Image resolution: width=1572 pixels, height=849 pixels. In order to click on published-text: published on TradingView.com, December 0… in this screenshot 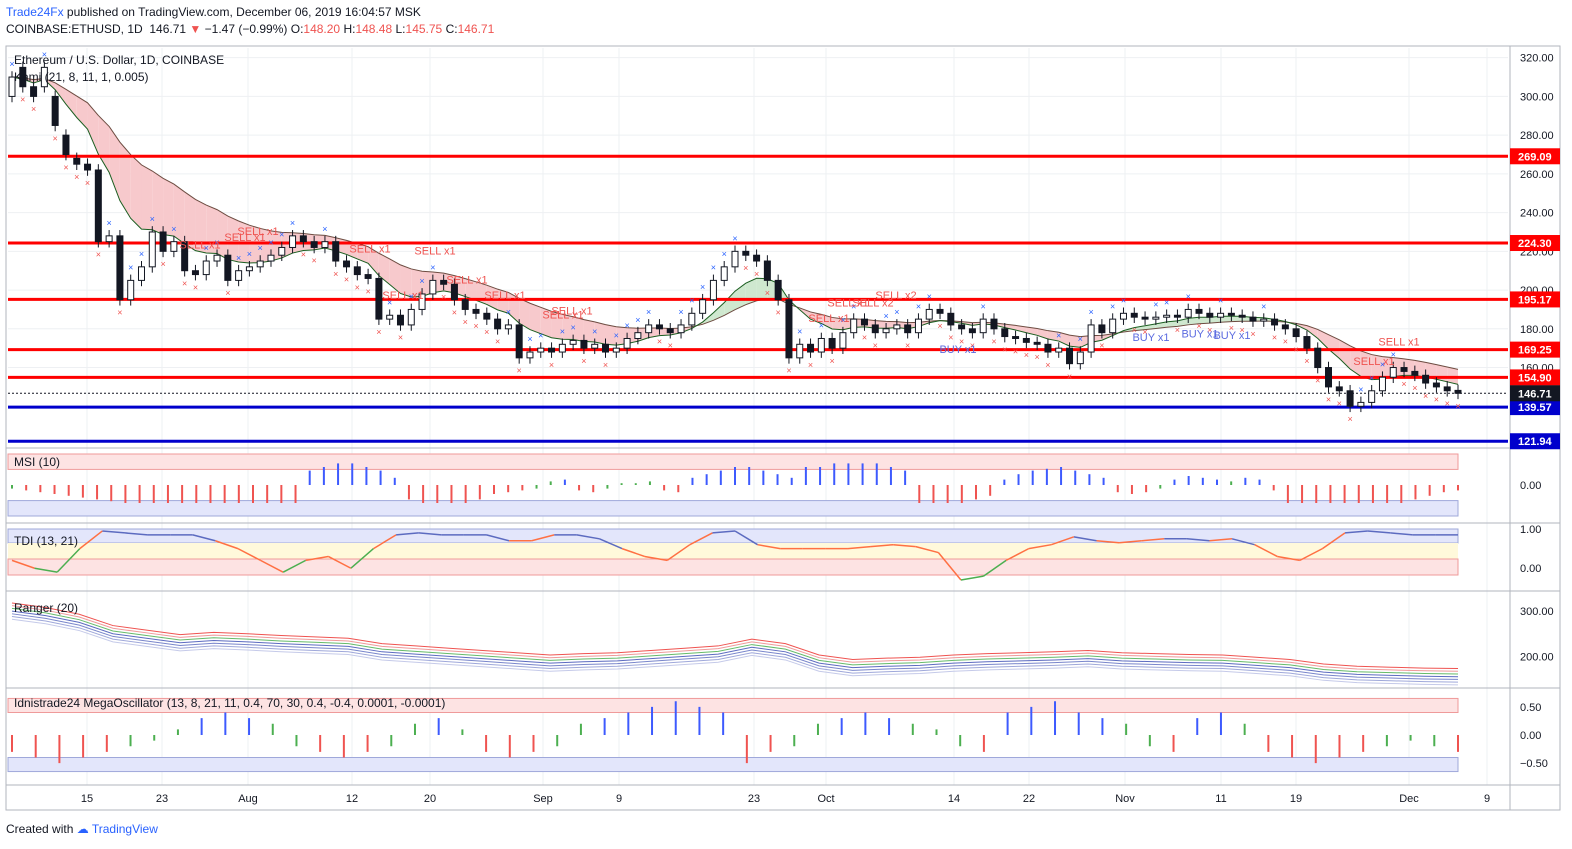, I will do `click(242, 12)`.